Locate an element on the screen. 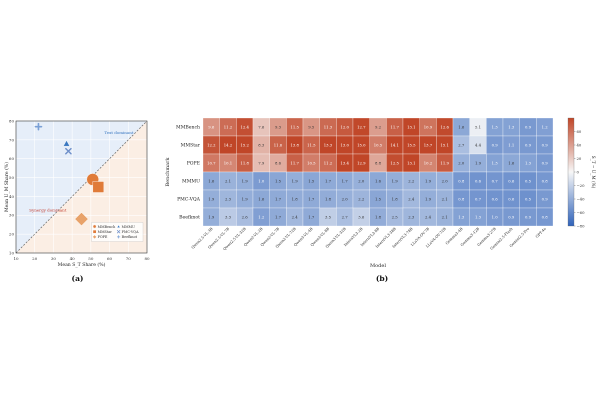 This screenshot has height=404, width=600. cell-value: 2.4 is located at coordinates (295, 216).